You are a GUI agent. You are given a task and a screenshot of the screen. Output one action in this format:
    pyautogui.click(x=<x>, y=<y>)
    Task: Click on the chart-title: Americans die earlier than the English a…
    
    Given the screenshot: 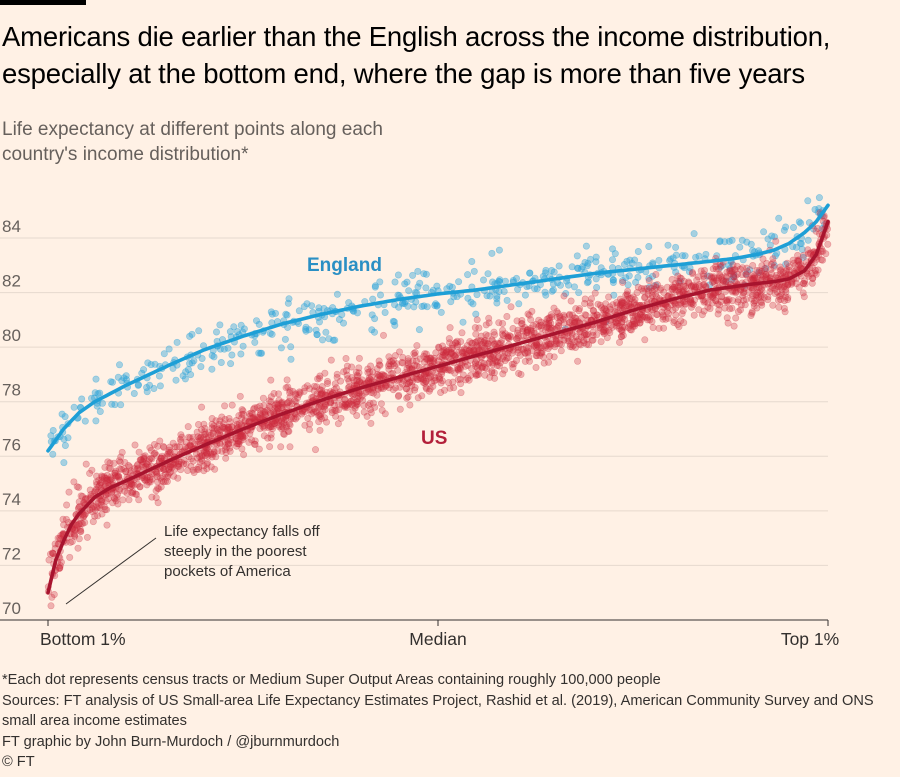 What is the action you would take?
    pyautogui.click(x=416, y=55)
    